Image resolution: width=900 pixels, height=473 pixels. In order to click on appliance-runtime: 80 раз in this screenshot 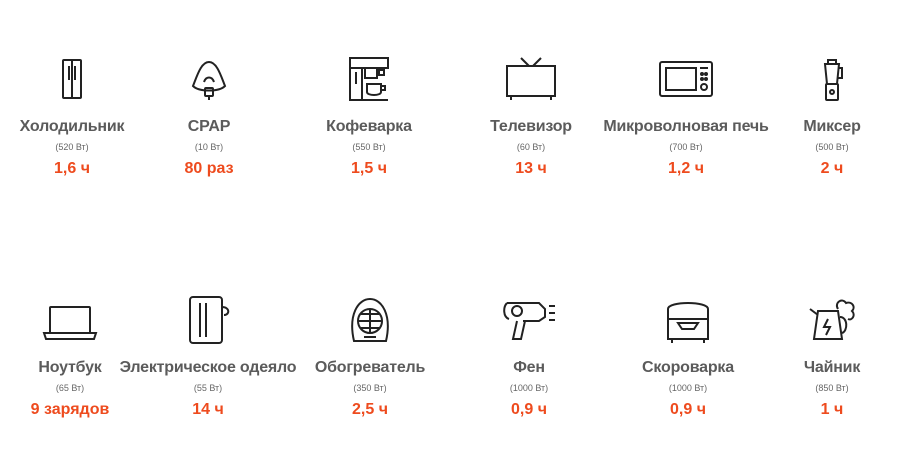, I will do `click(209, 168)`.